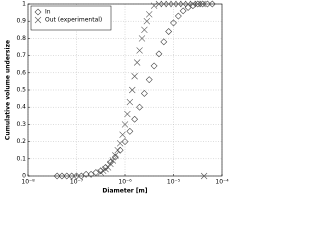 This screenshot has width=320, height=240. Describe the element at coordinates (24, 176) in the screenshot. I see `y-tick-label: 0` at that location.